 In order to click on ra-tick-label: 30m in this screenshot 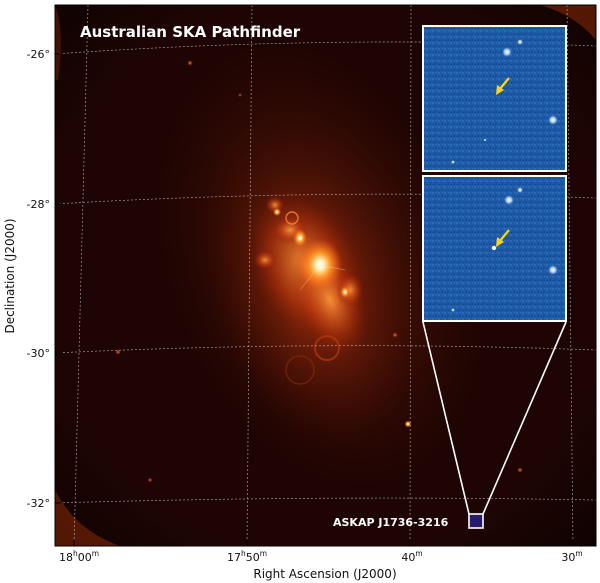, I will do `click(571, 556)`.